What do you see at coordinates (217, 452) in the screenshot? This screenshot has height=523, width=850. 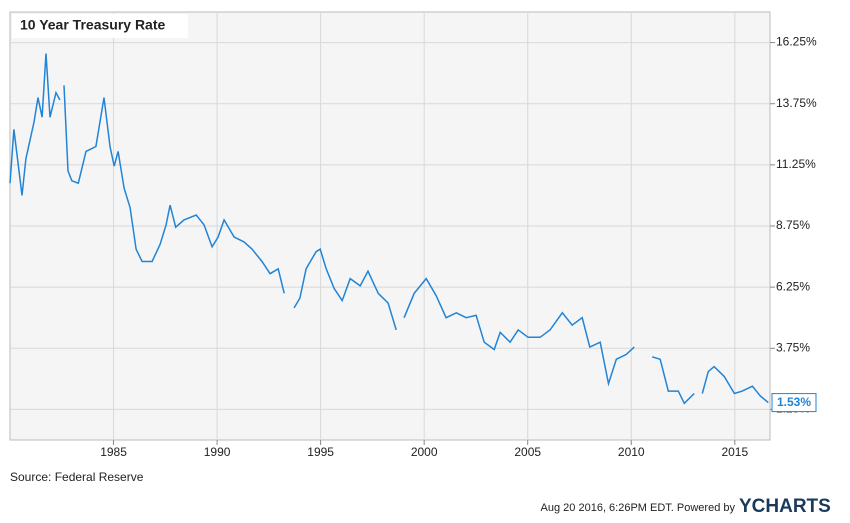 I see `x-tick-label: 1990` at bounding box center [217, 452].